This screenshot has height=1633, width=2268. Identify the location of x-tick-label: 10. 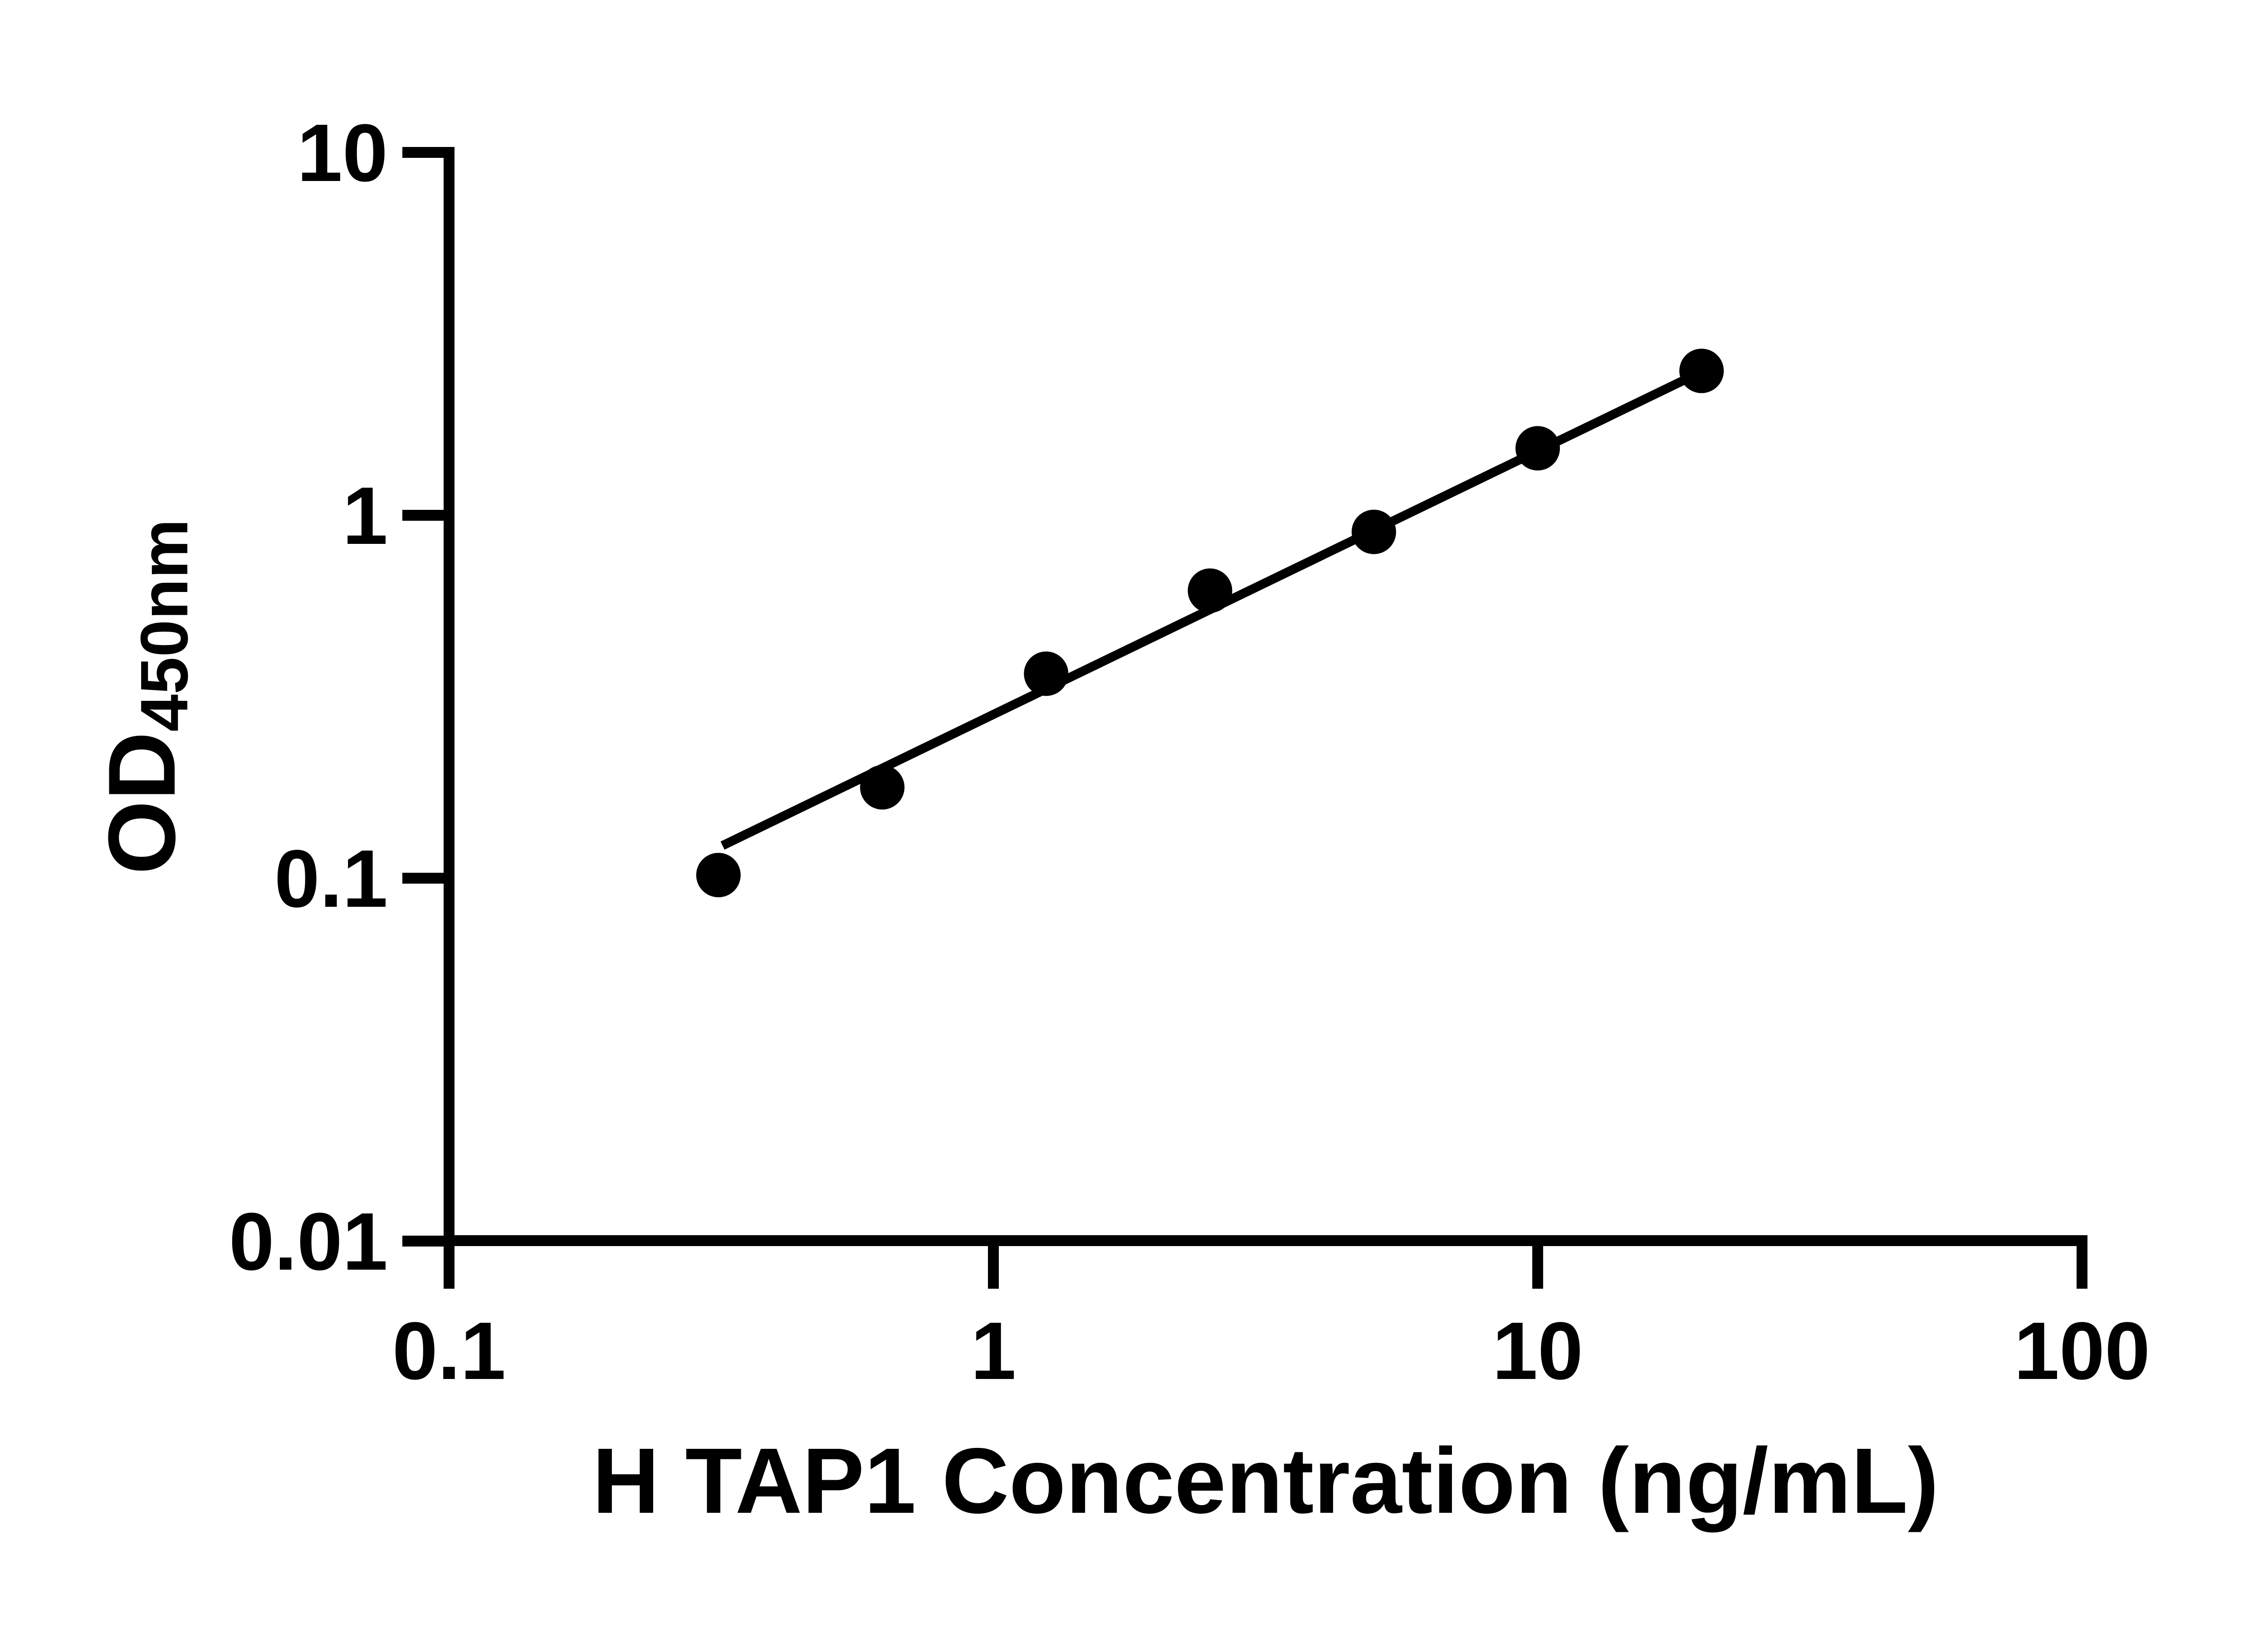
(1537, 1351).